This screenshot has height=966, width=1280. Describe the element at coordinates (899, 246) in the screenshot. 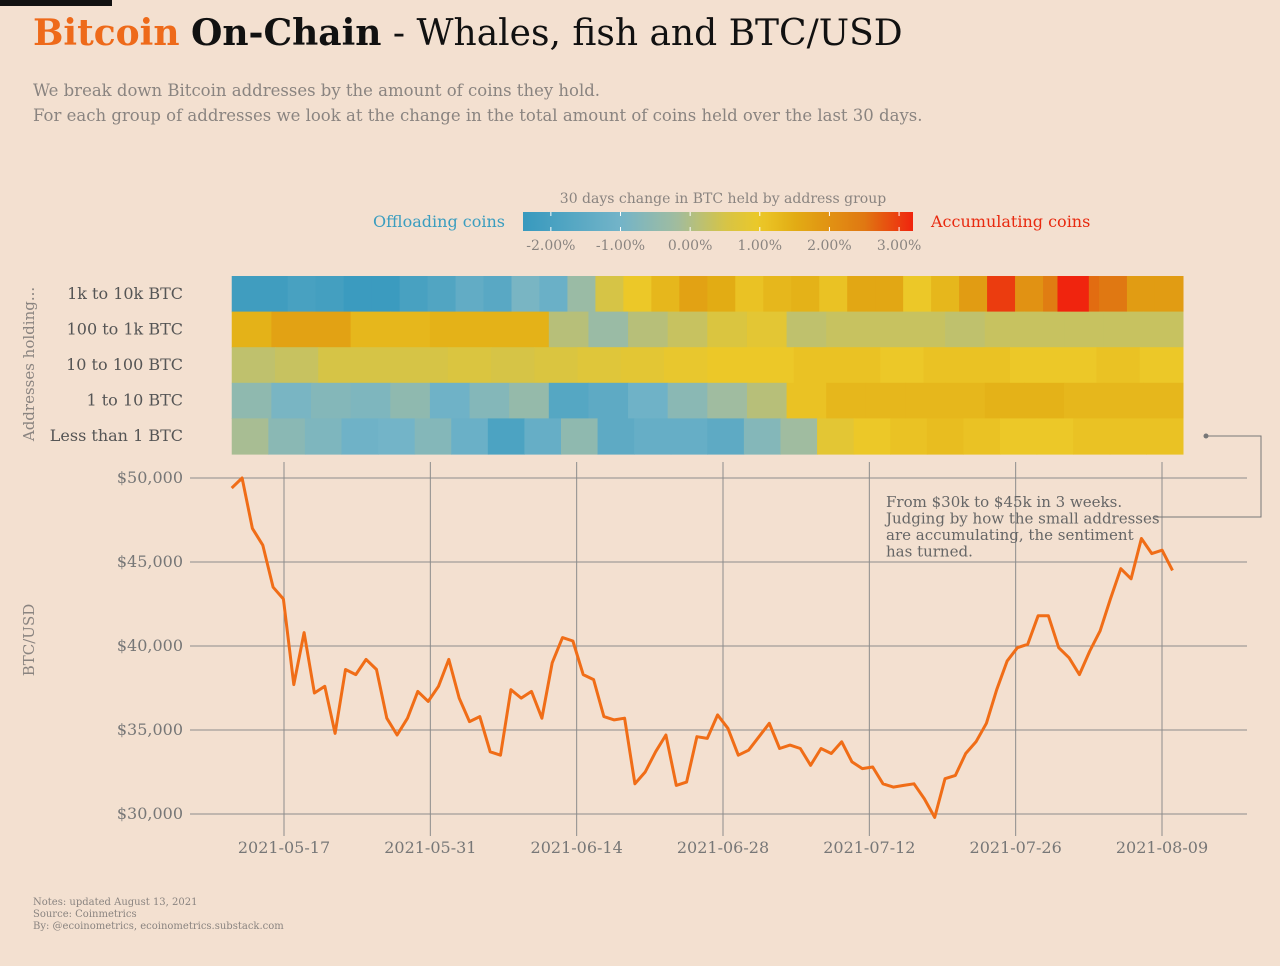

I see `legend-tick-label: 3.00%` at that location.